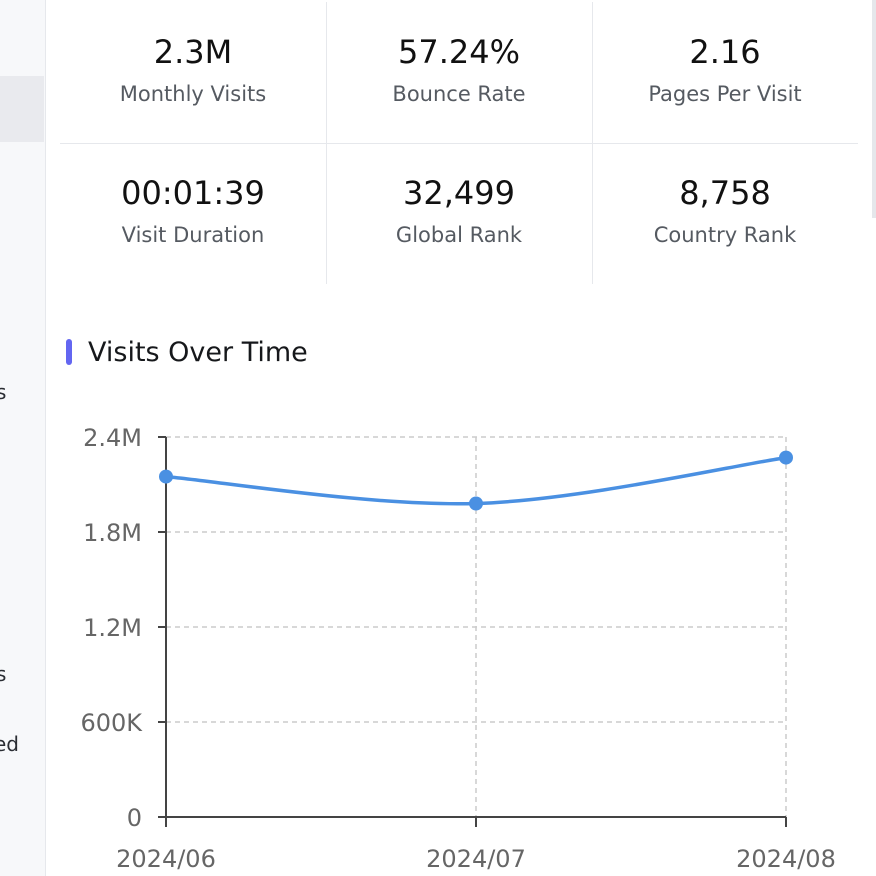 The height and width of the screenshot is (876, 876). What do you see at coordinates (459, 72) in the screenshot?
I see `stat-bounce-rate: 57.24% Bounce Rate` at bounding box center [459, 72].